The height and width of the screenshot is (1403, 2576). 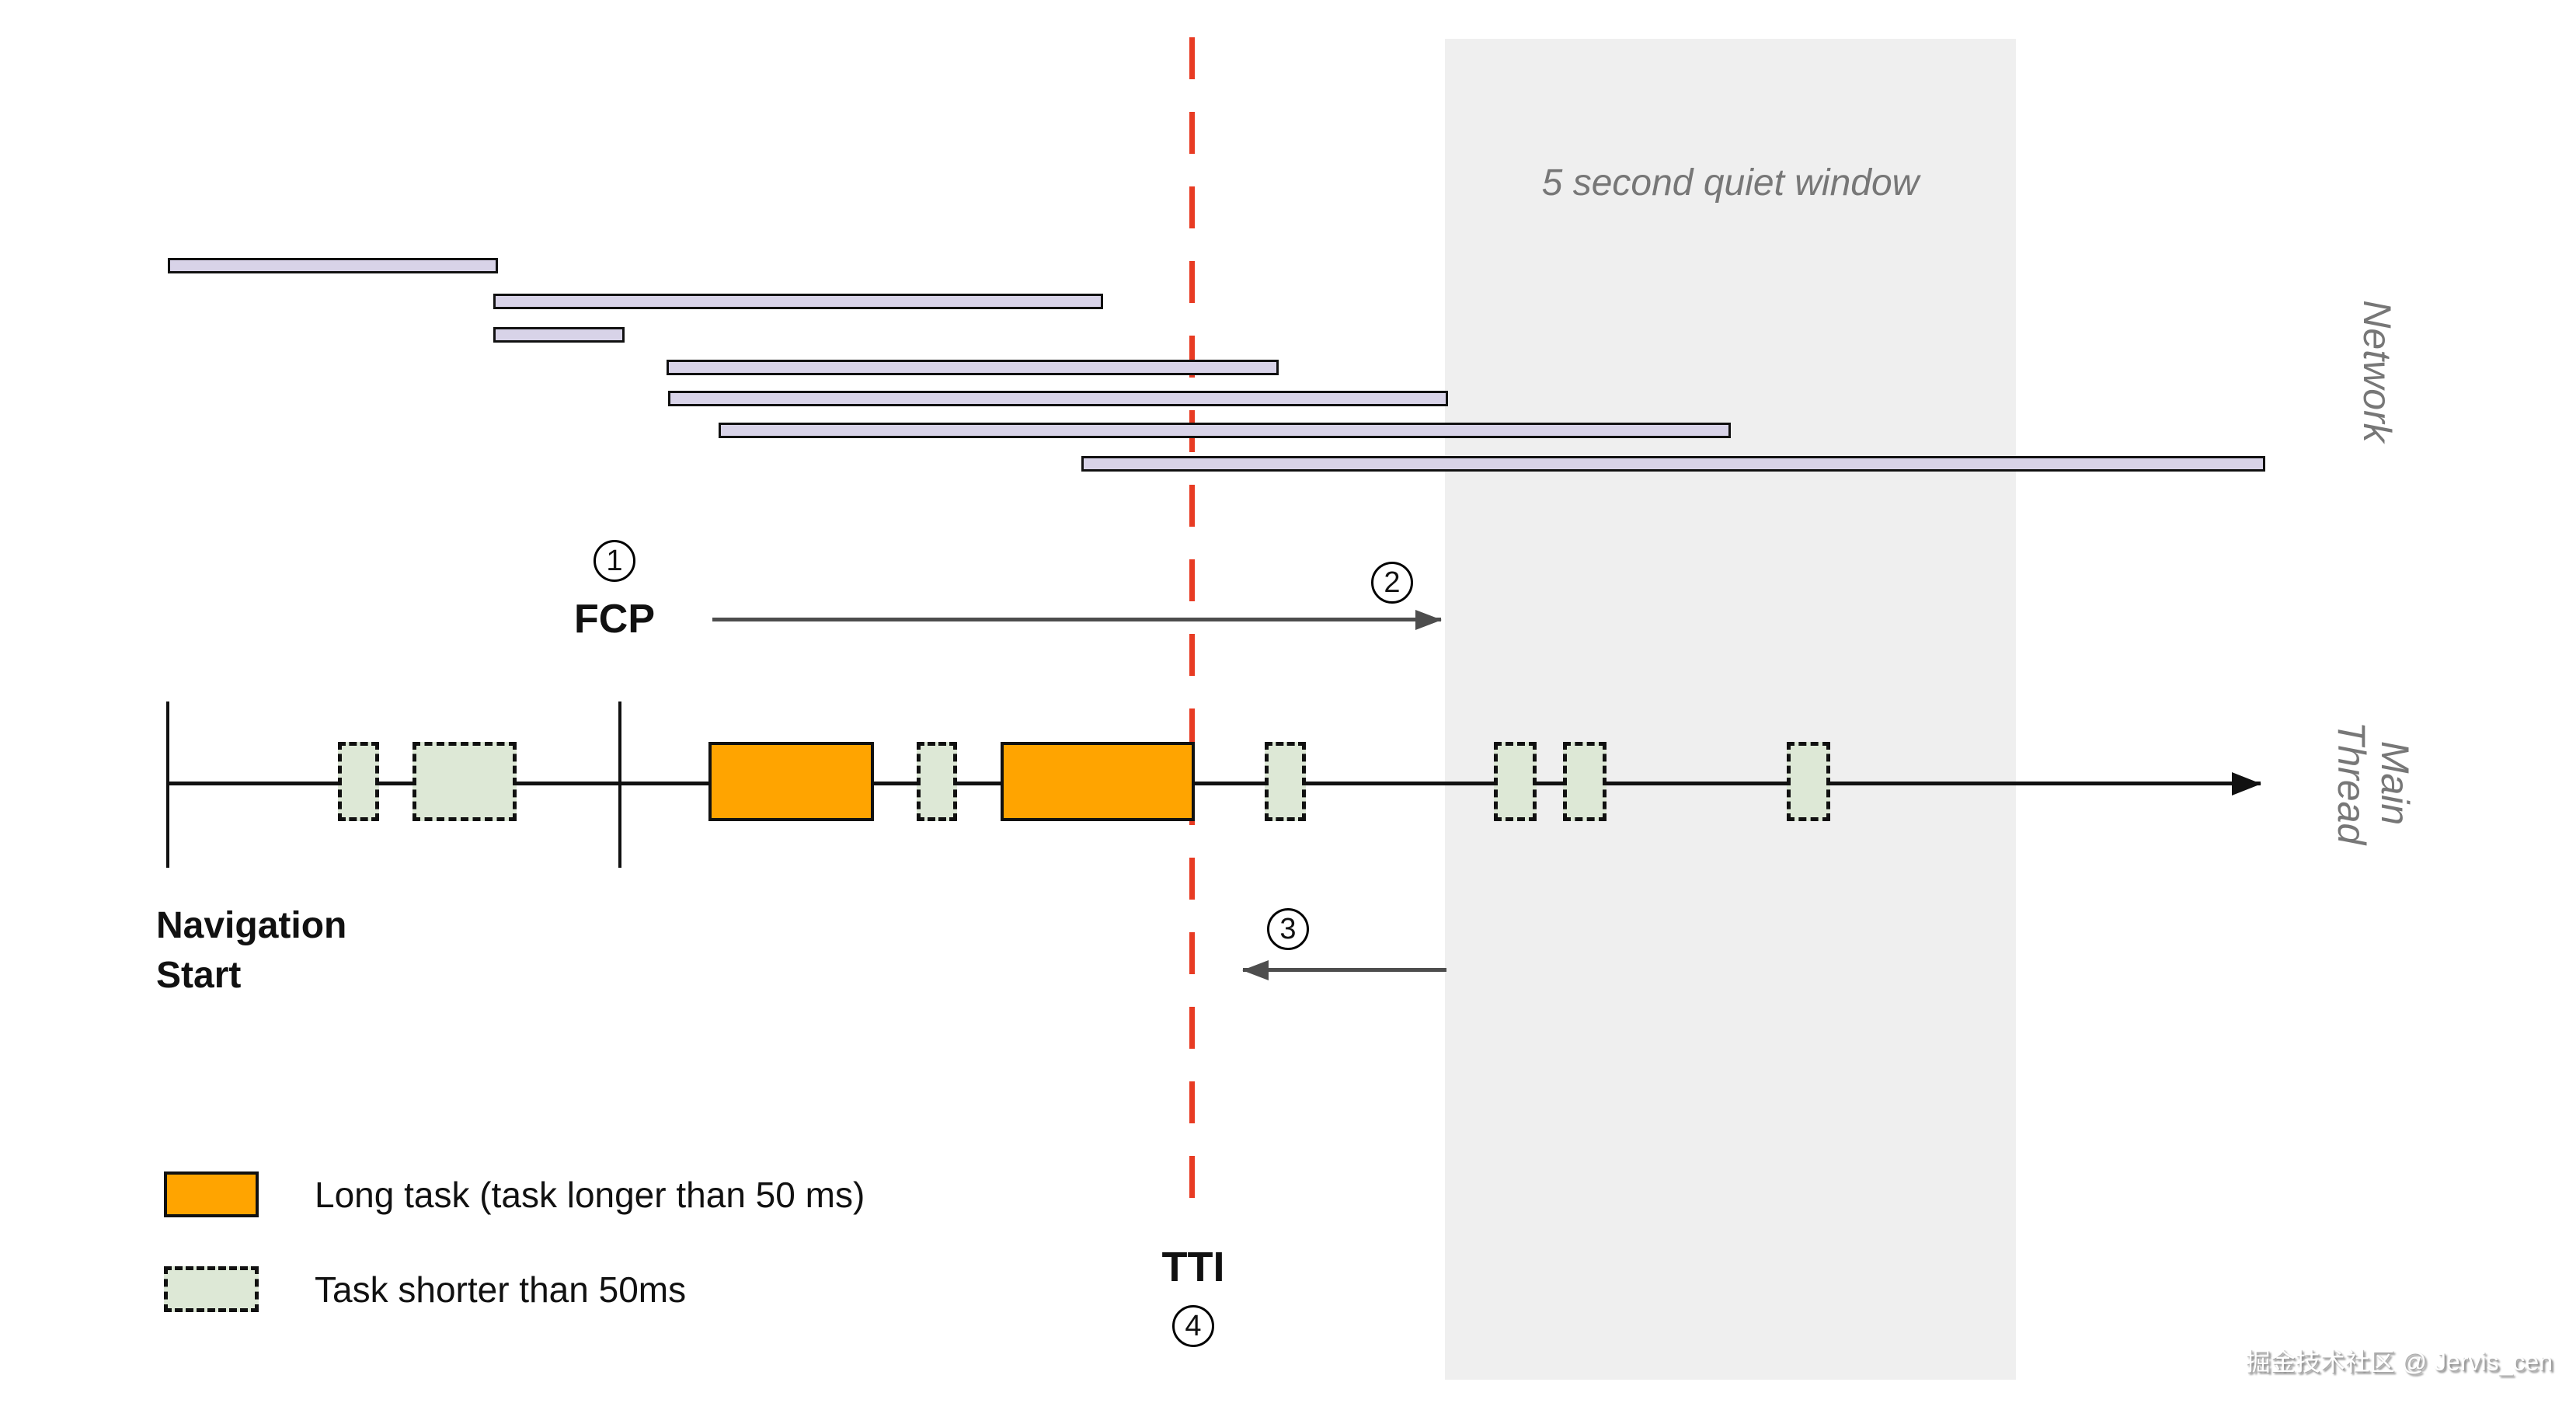 What do you see at coordinates (590, 1194) in the screenshot?
I see `long-task-label: Long task (task longer than 50 ms)` at bounding box center [590, 1194].